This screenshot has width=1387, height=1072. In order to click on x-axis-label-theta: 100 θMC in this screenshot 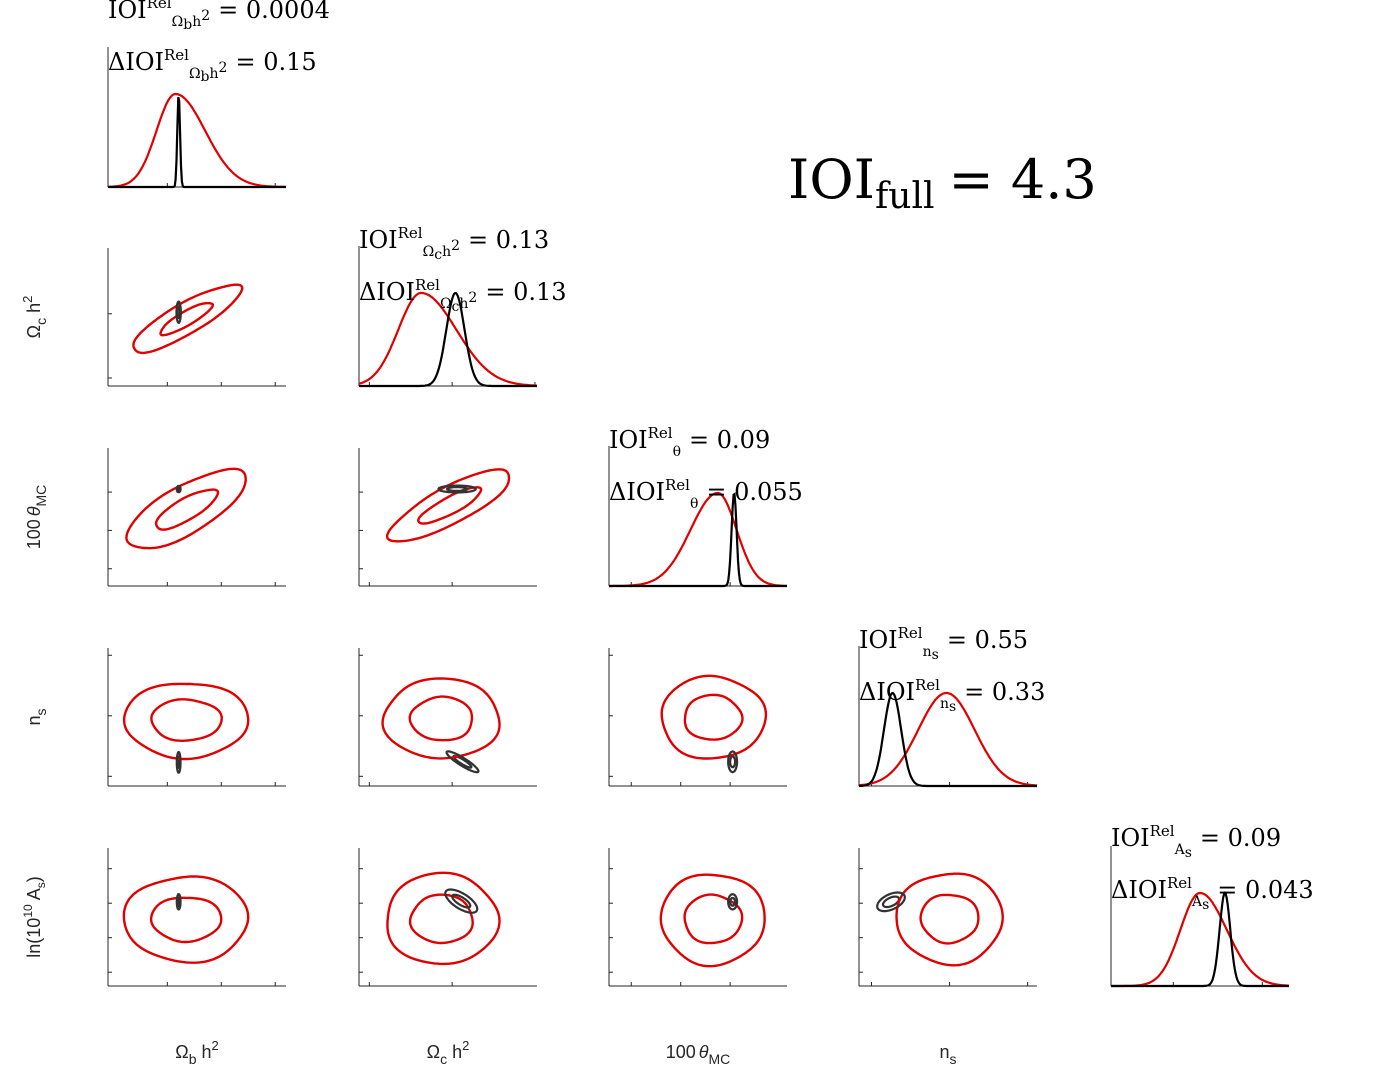, I will do `click(698, 1054)`.